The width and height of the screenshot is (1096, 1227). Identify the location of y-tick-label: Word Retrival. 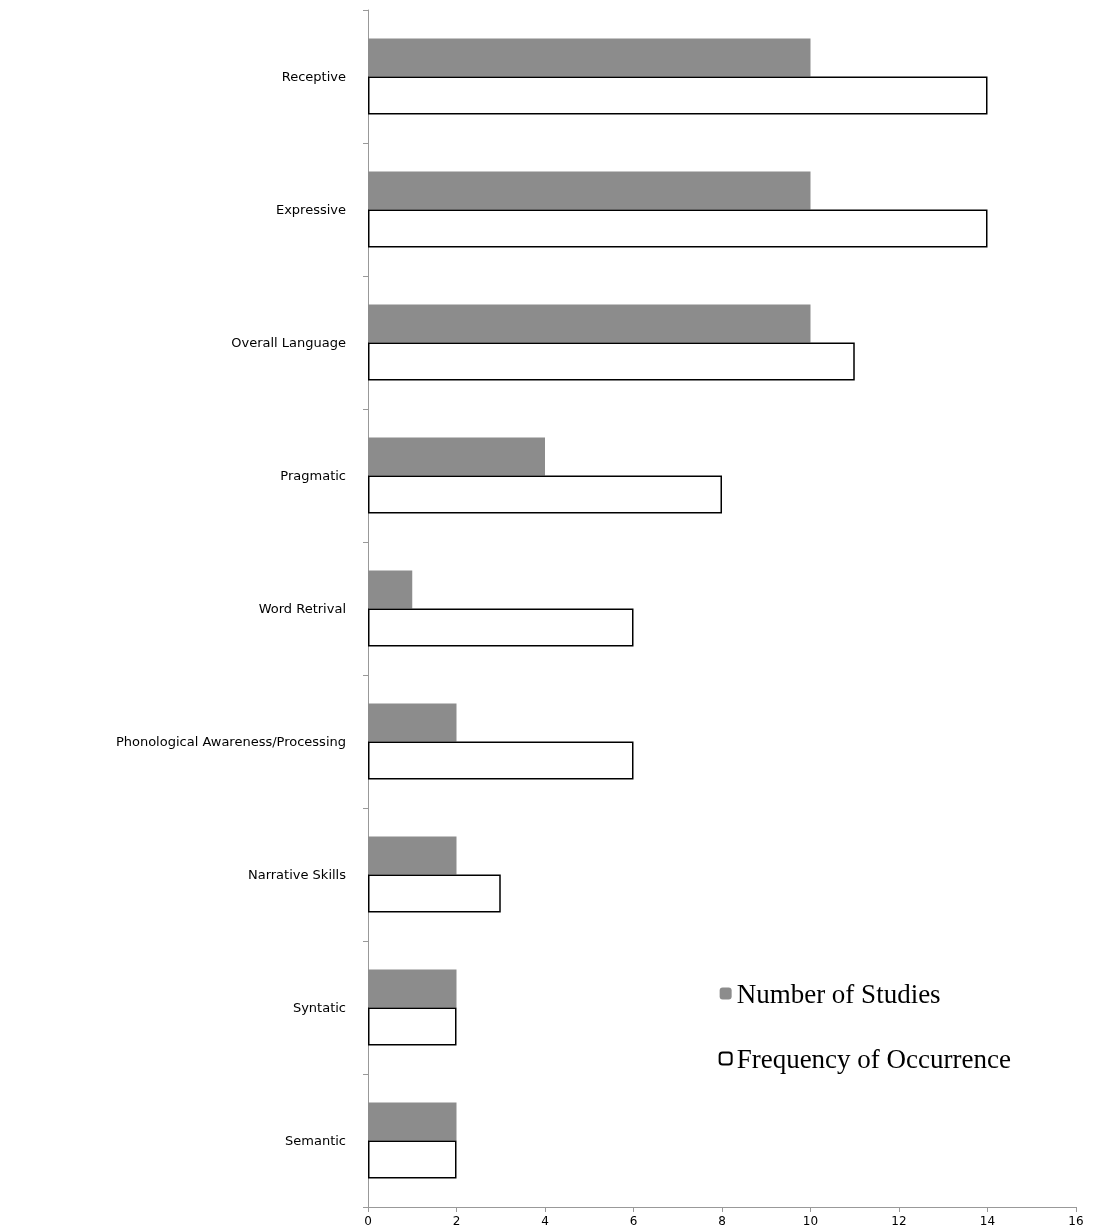
(302, 608).